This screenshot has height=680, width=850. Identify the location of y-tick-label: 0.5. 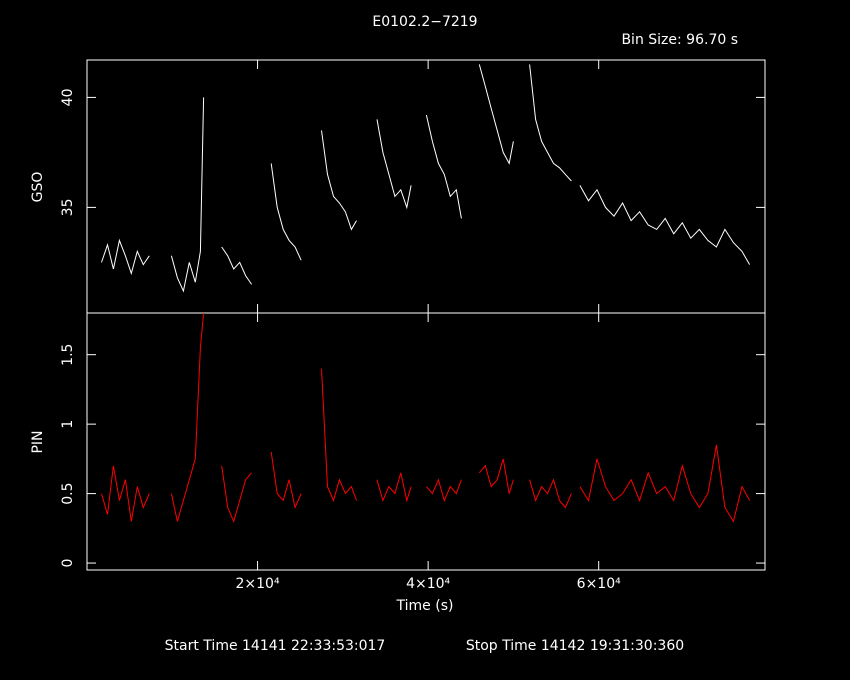
(68, 493).